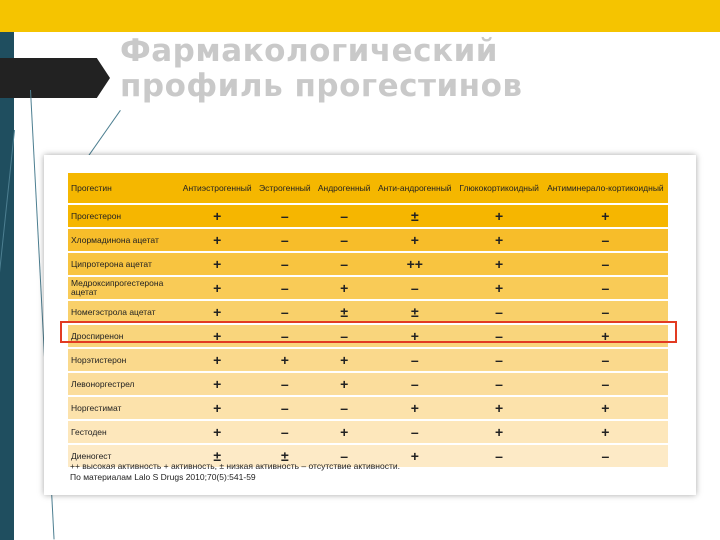 This screenshot has width=720, height=540. Describe the element at coordinates (360, 16) in the screenshot. I see `top-accent-bar` at that location.